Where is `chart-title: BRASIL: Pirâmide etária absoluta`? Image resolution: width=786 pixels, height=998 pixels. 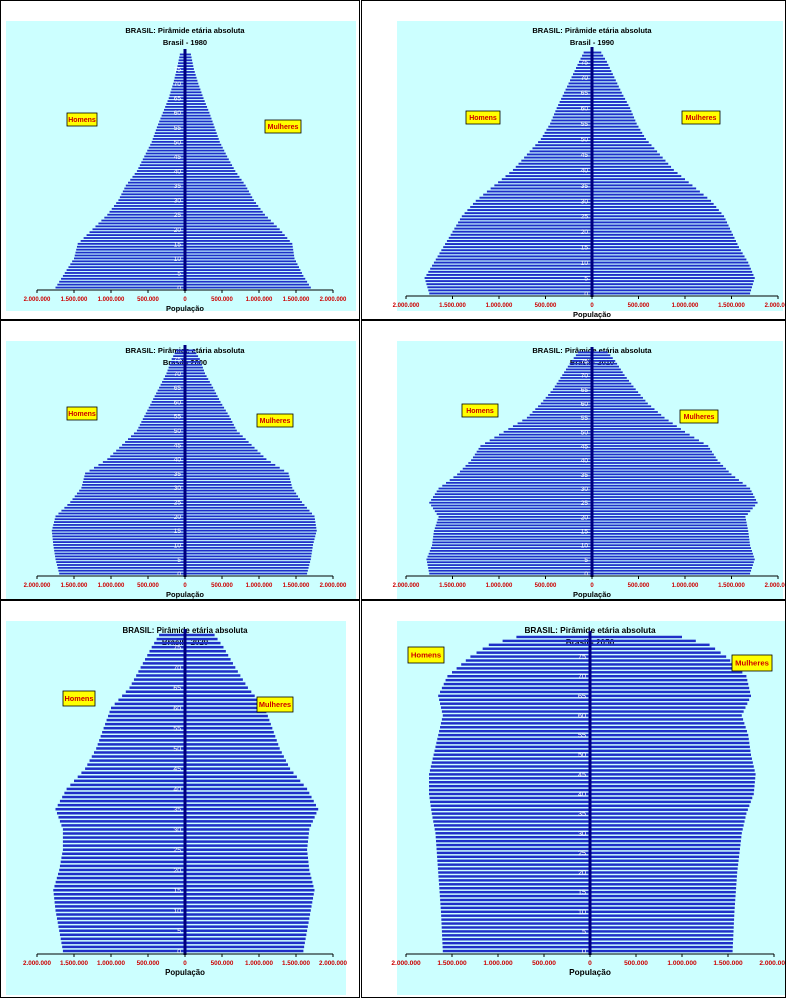 chart-title: BRASIL: Pirâmide etária absoluta is located at coordinates (590, 630).